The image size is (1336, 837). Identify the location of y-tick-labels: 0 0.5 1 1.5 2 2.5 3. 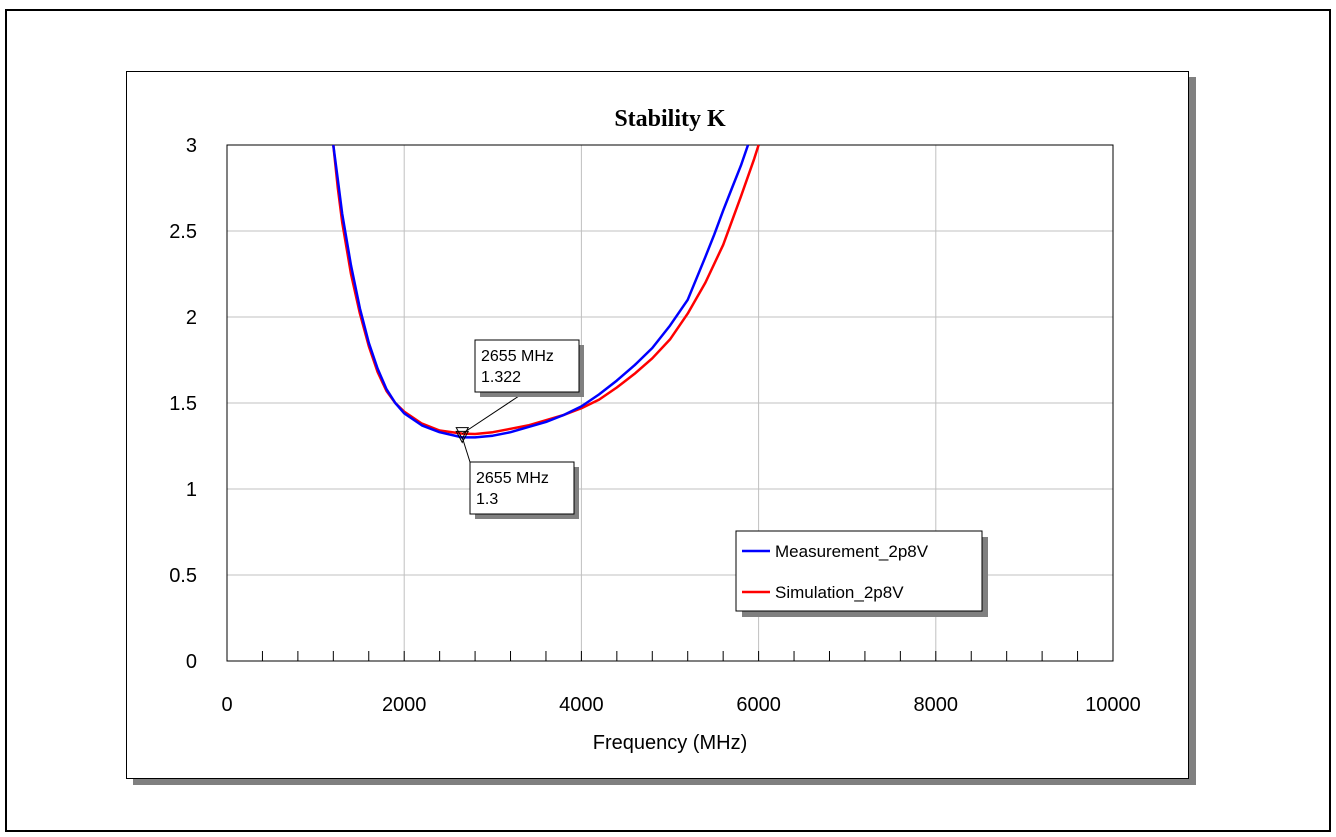
(183, 404).